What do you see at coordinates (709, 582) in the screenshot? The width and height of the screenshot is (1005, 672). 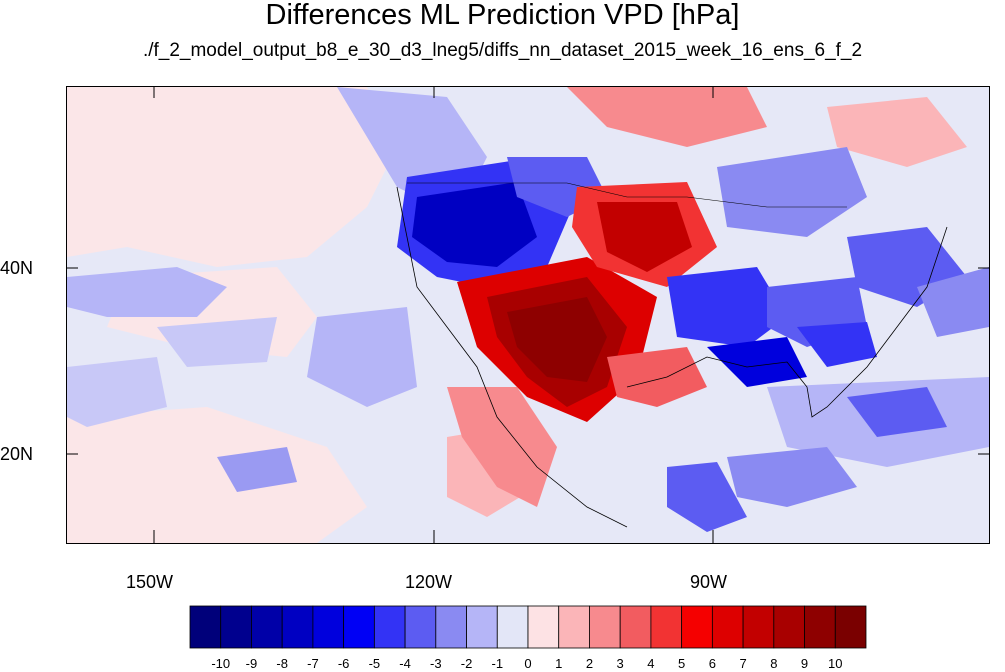 I see `lon-label-90w: 90W` at bounding box center [709, 582].